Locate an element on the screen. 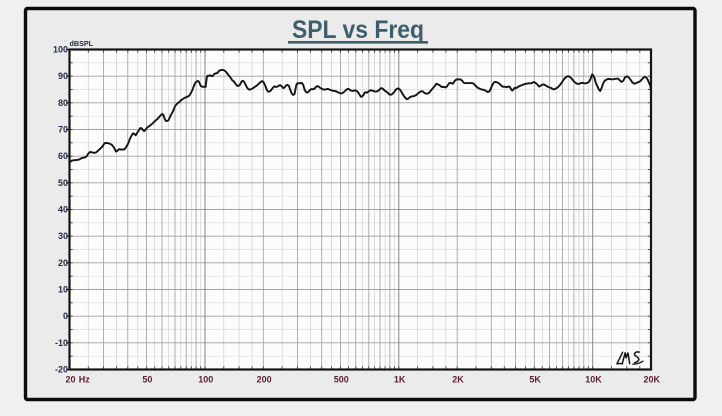 This screenshot has height=416, width=722. svg-text: 2K is located at coordinates (458, 380).